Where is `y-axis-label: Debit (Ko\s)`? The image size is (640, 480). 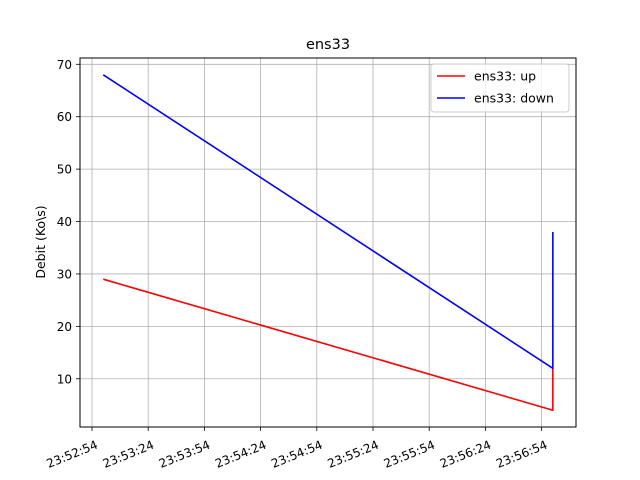 y-axis-label: Debit (Ko\s) is located at coordinates (40, 241).